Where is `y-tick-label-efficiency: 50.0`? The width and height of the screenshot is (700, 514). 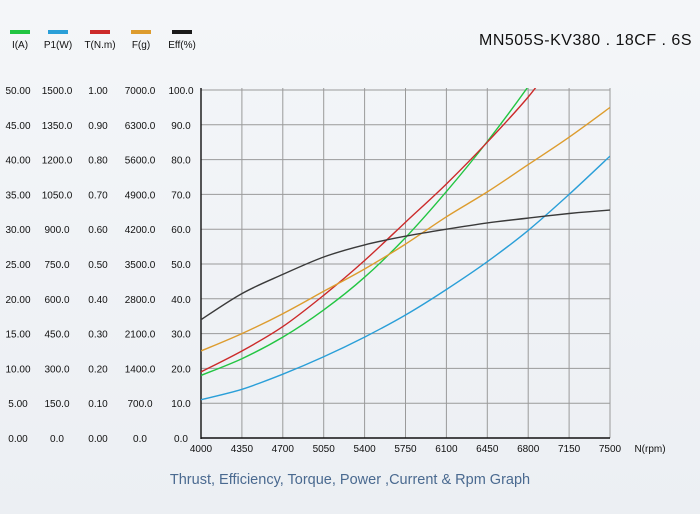
y-tick-label-efficiency: 50.0 is located at coordinates (181, 265).